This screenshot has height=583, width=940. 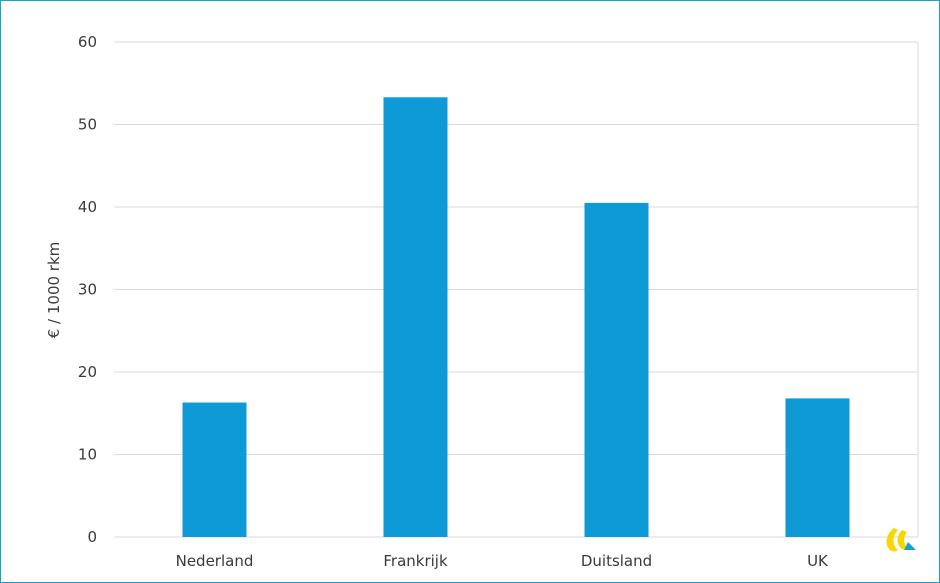 What do you see at coordinates (415, 561) in the screenshot?
I see `x-tick-label: Frankrijk` at bounding box center [415, 561].